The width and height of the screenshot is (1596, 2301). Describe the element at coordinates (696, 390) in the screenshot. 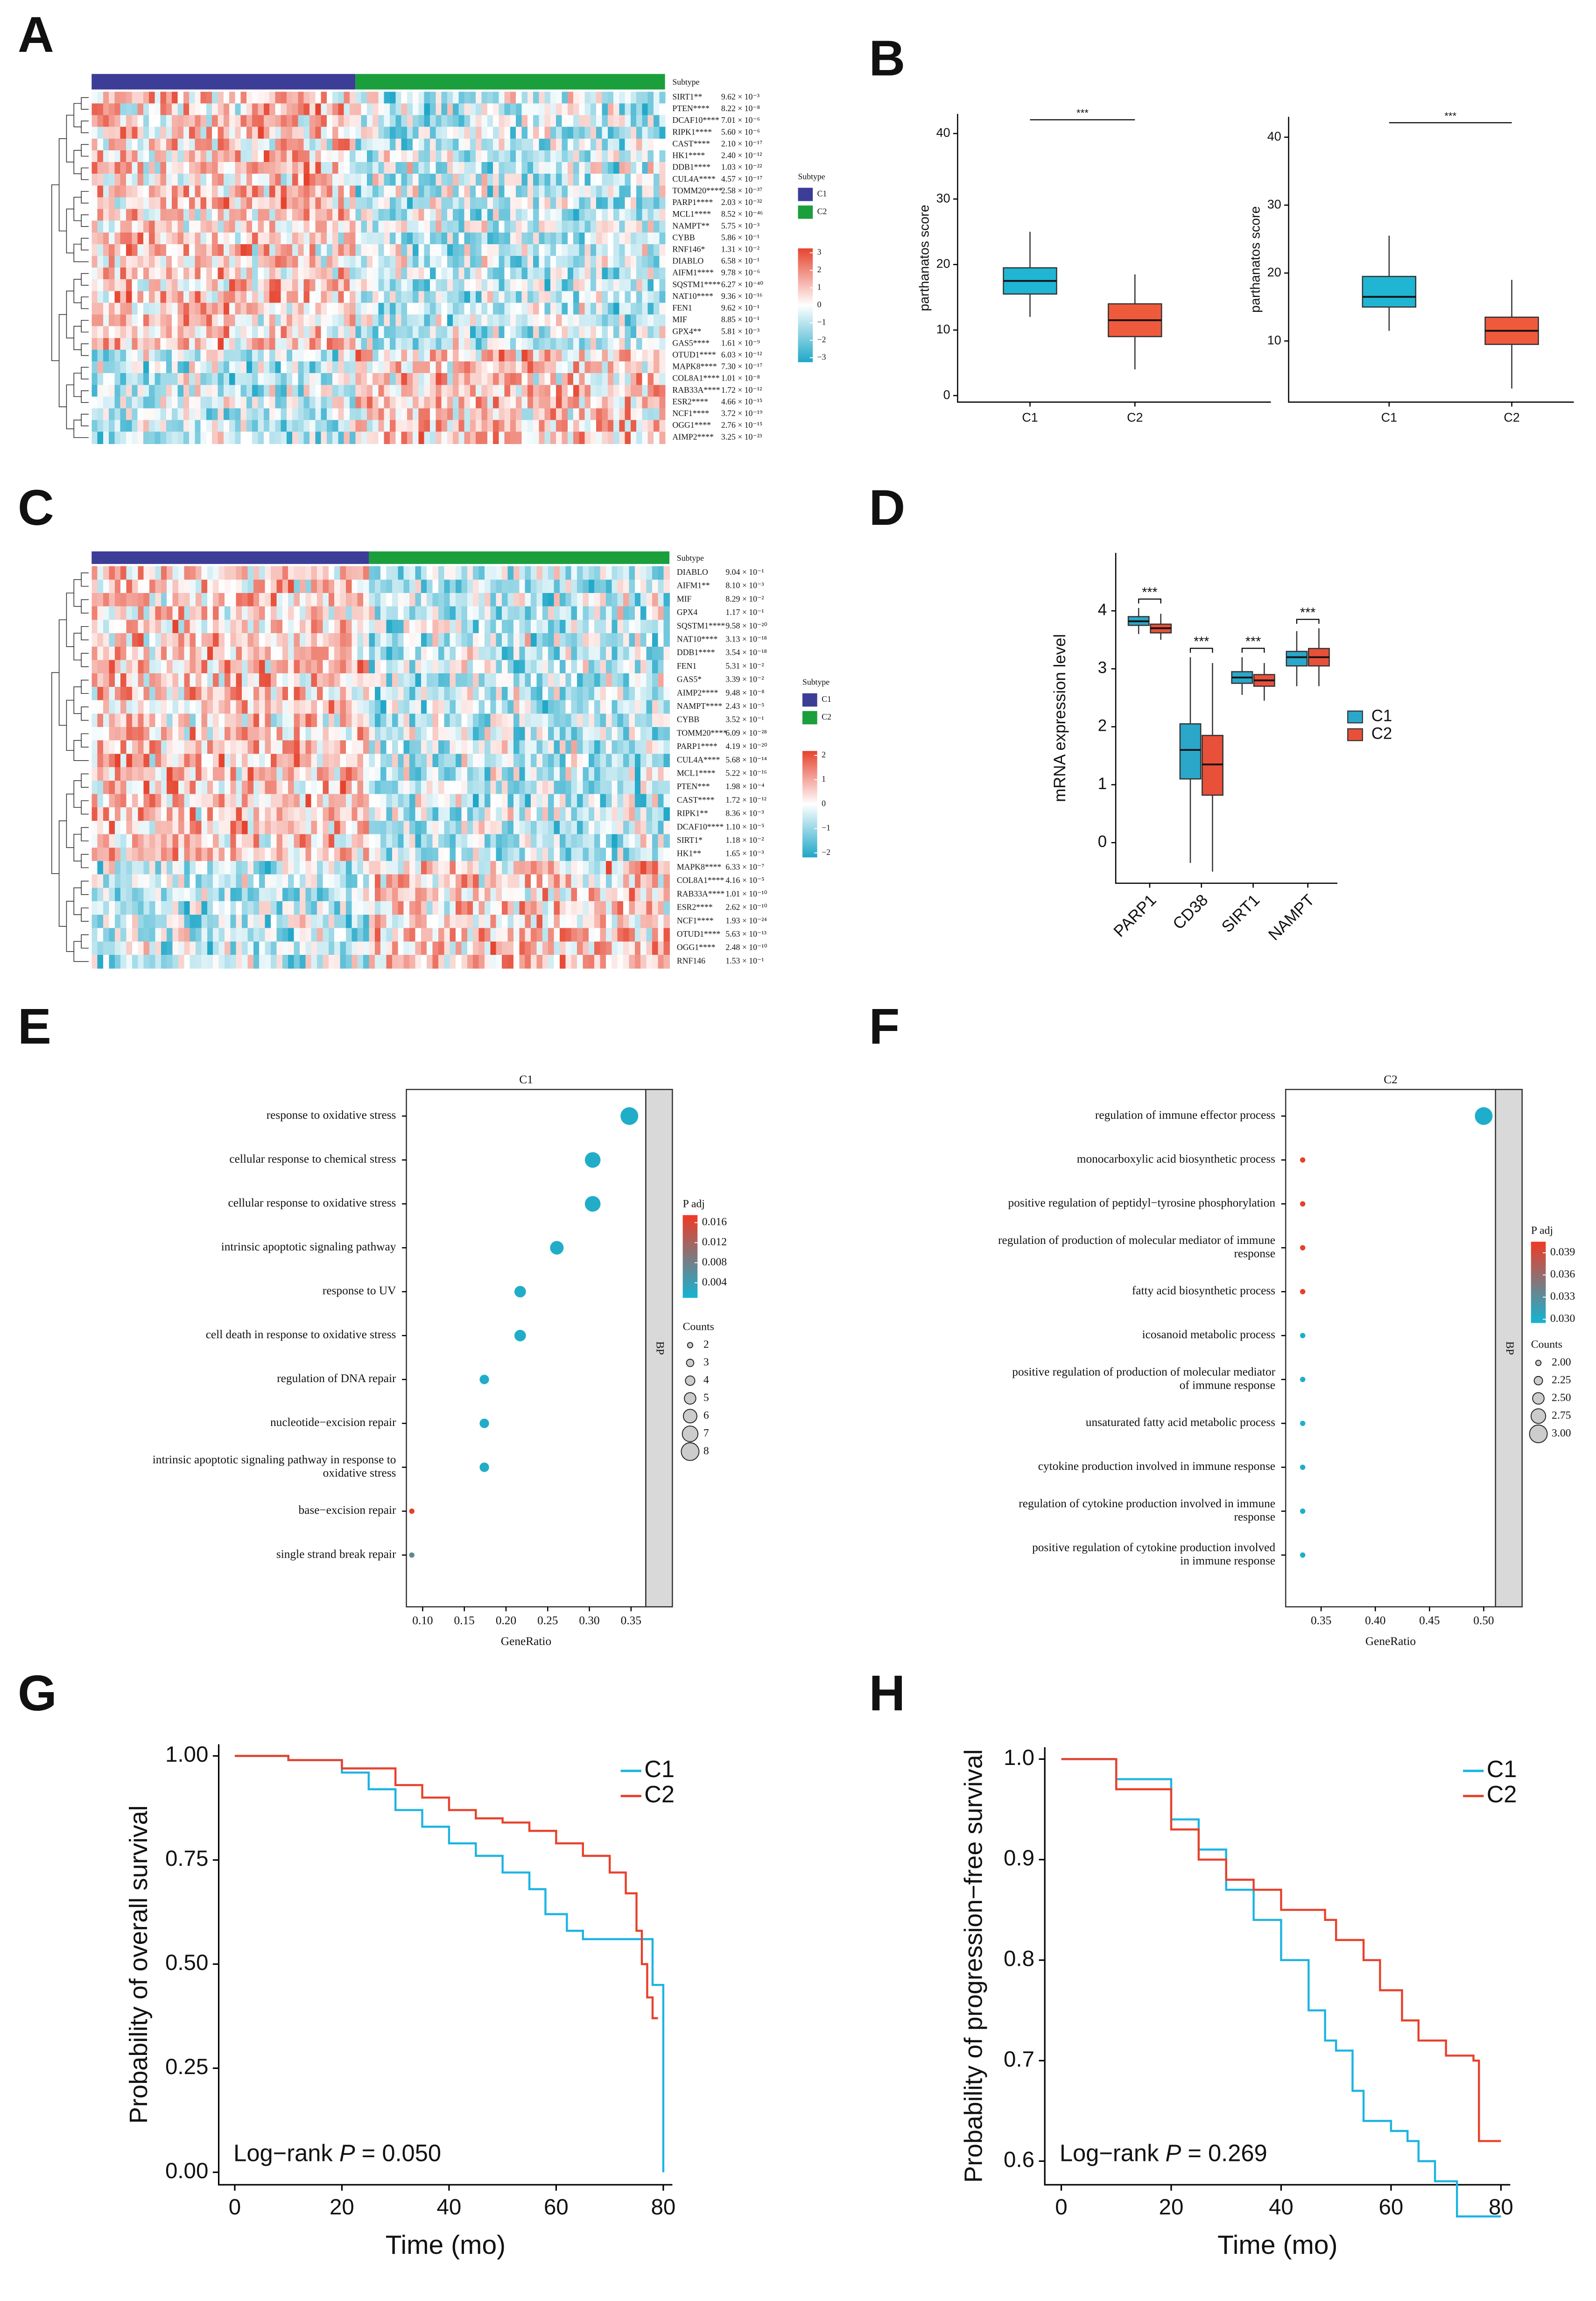

I see `row-gene: RAB33A****` at that location.